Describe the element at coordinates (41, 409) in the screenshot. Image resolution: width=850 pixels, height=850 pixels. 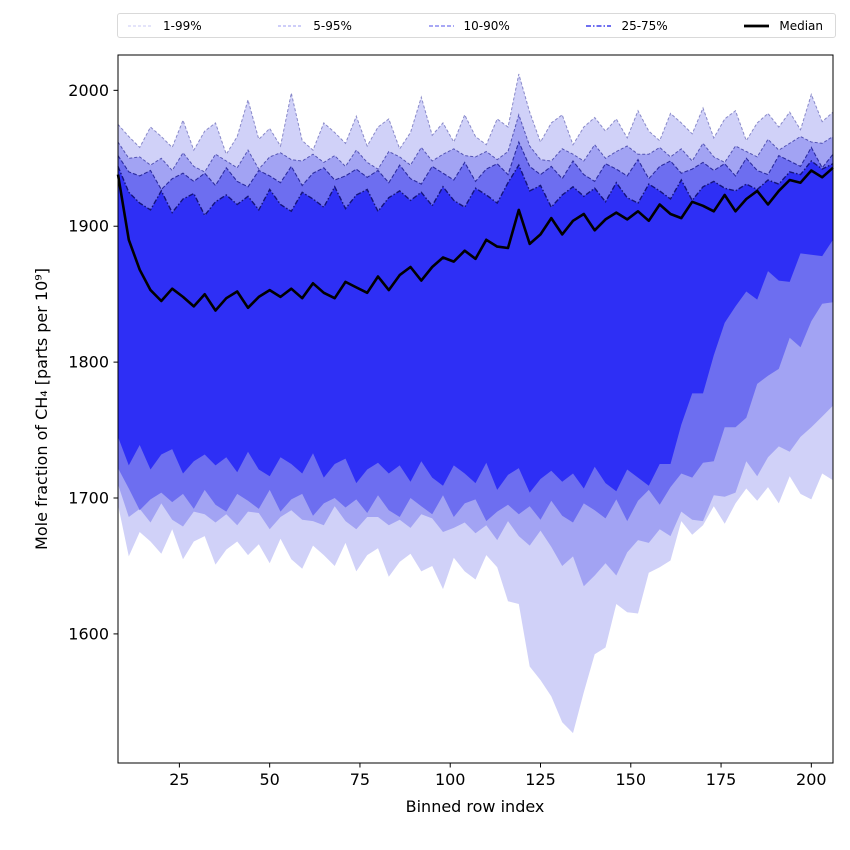
I see `y-axis-label: Mole fraction of CH₄ [parts per 10⁹]` at that location.